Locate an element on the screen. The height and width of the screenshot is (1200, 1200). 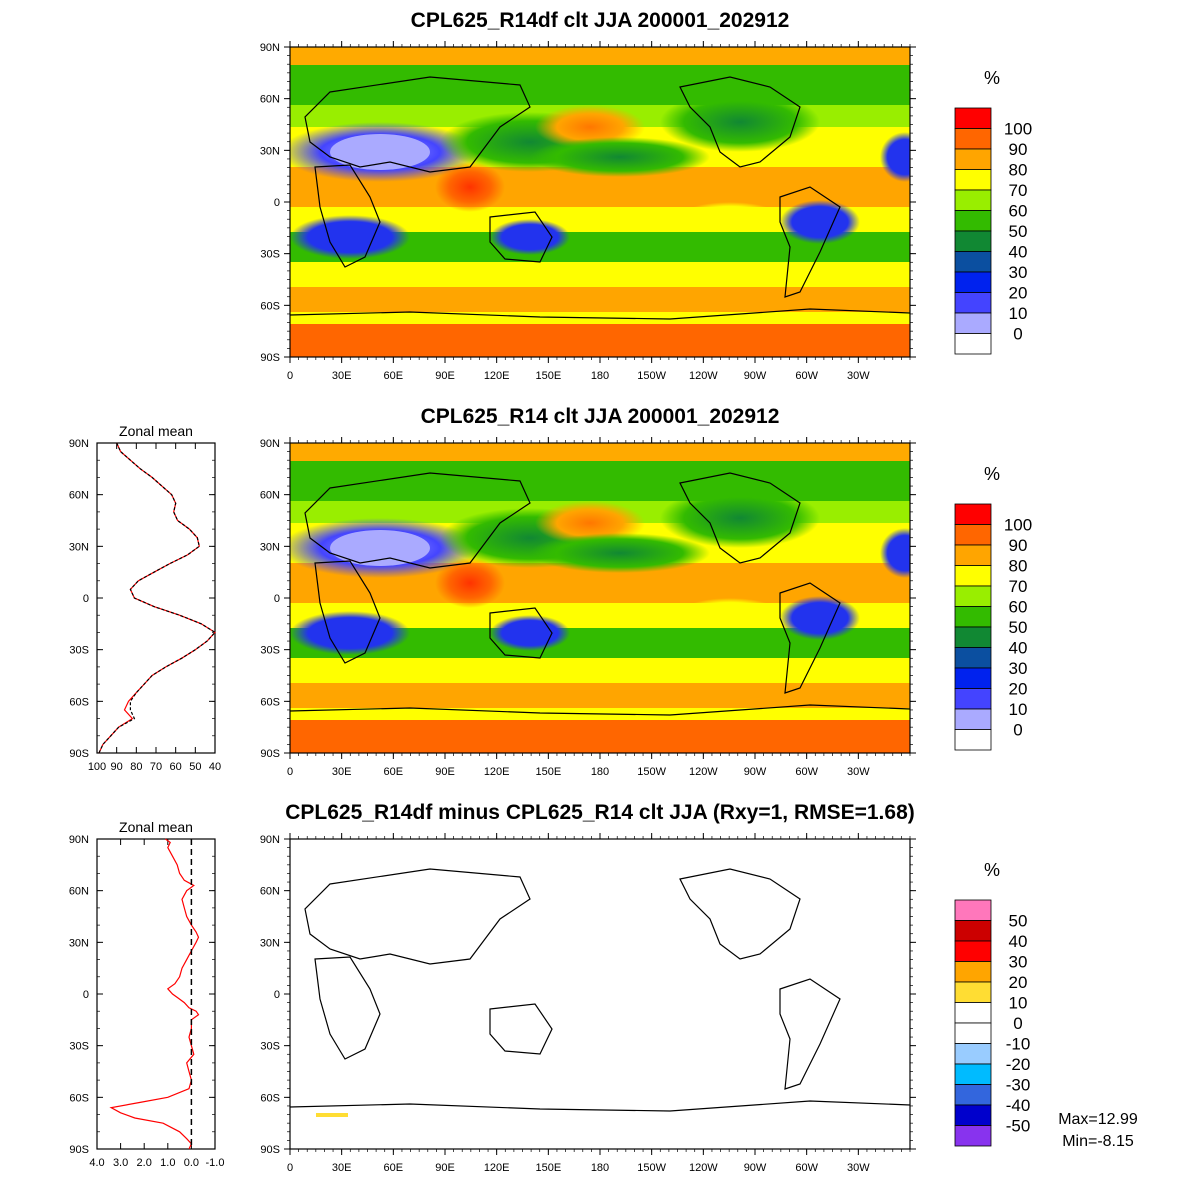
zonal-mean-1-xtick-label: 70 is located at coordinates (156, 767).